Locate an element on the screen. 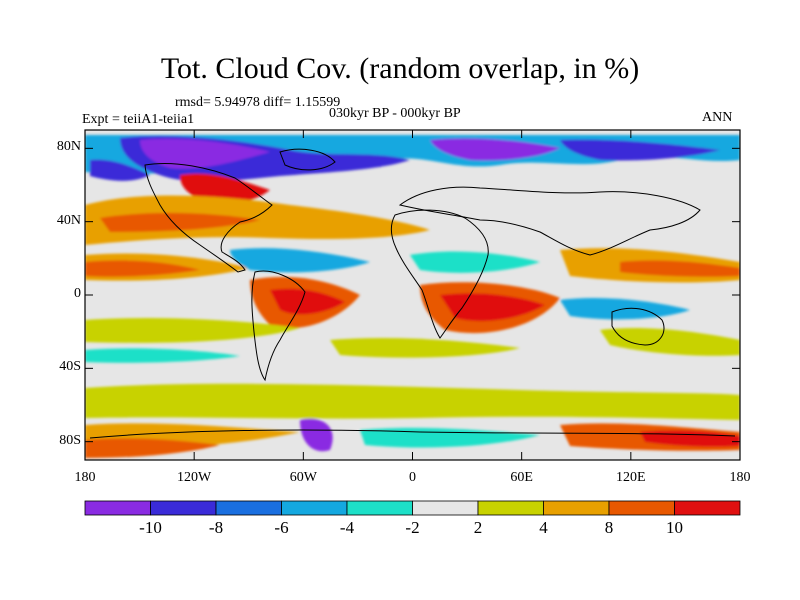  x-tick-label: 120E is located at coordinates (631, 477).